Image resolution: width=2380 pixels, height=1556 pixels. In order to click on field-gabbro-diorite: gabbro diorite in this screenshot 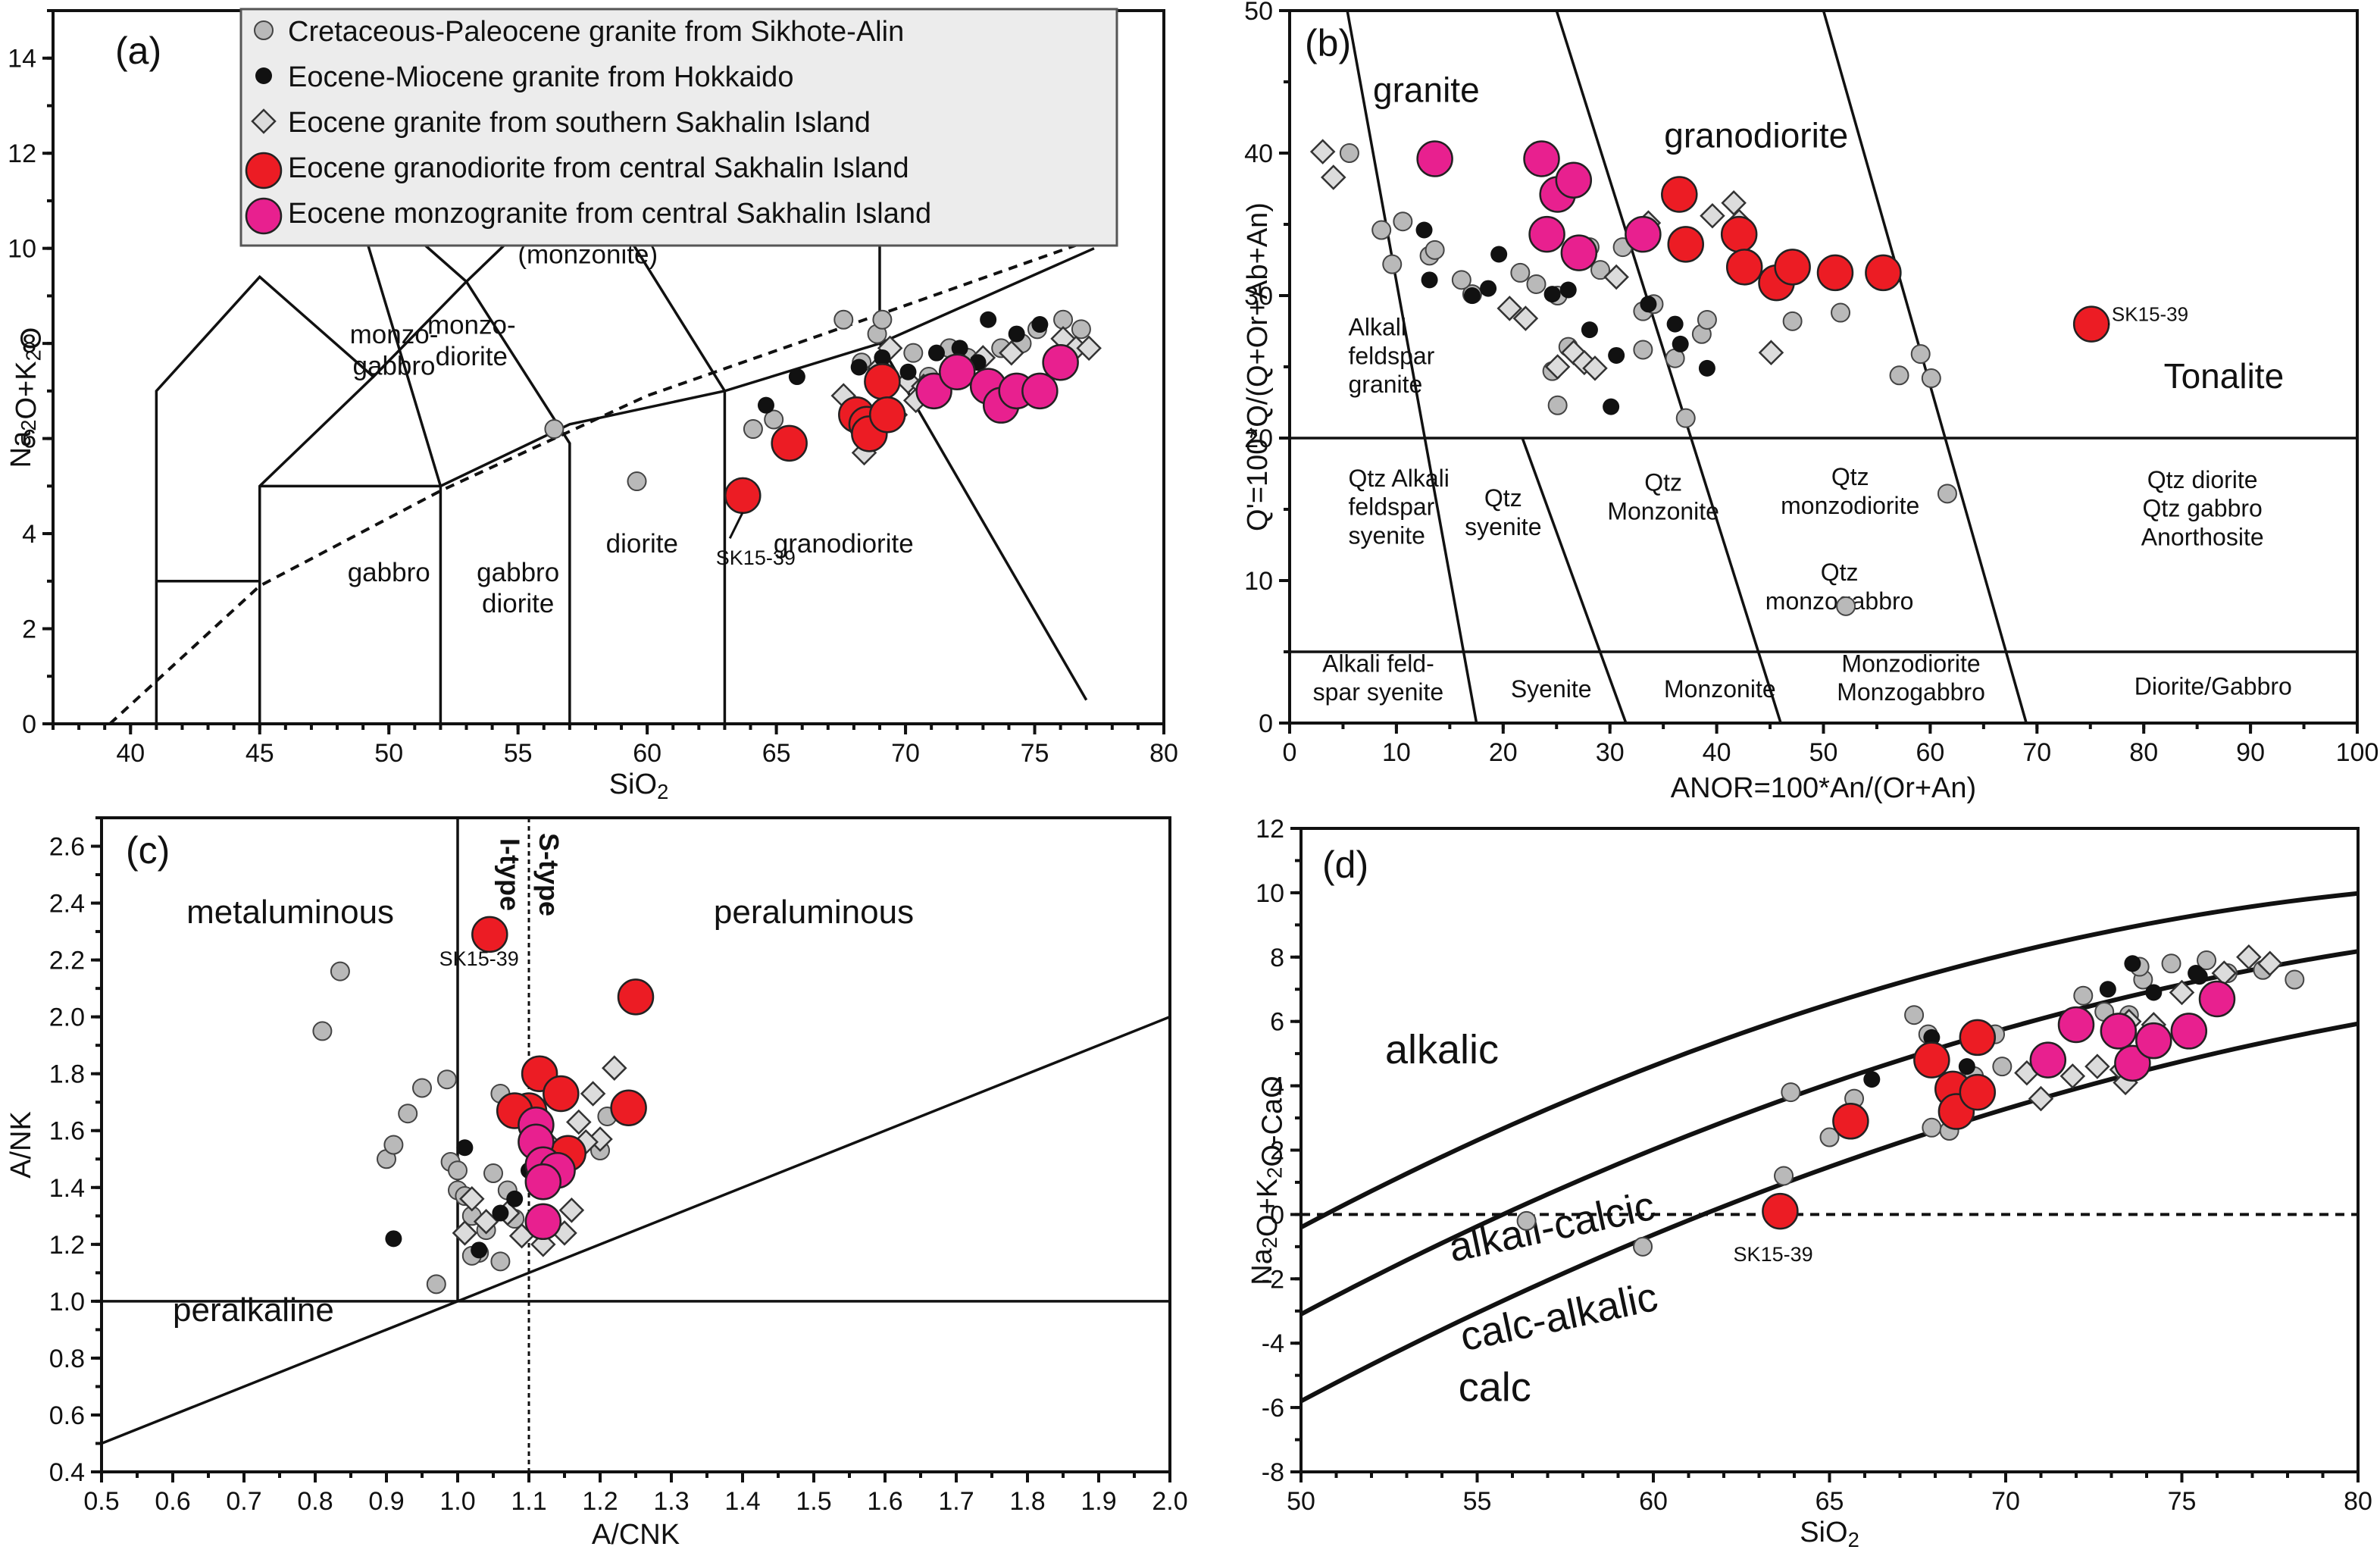, I will do `click(518, 588)`.